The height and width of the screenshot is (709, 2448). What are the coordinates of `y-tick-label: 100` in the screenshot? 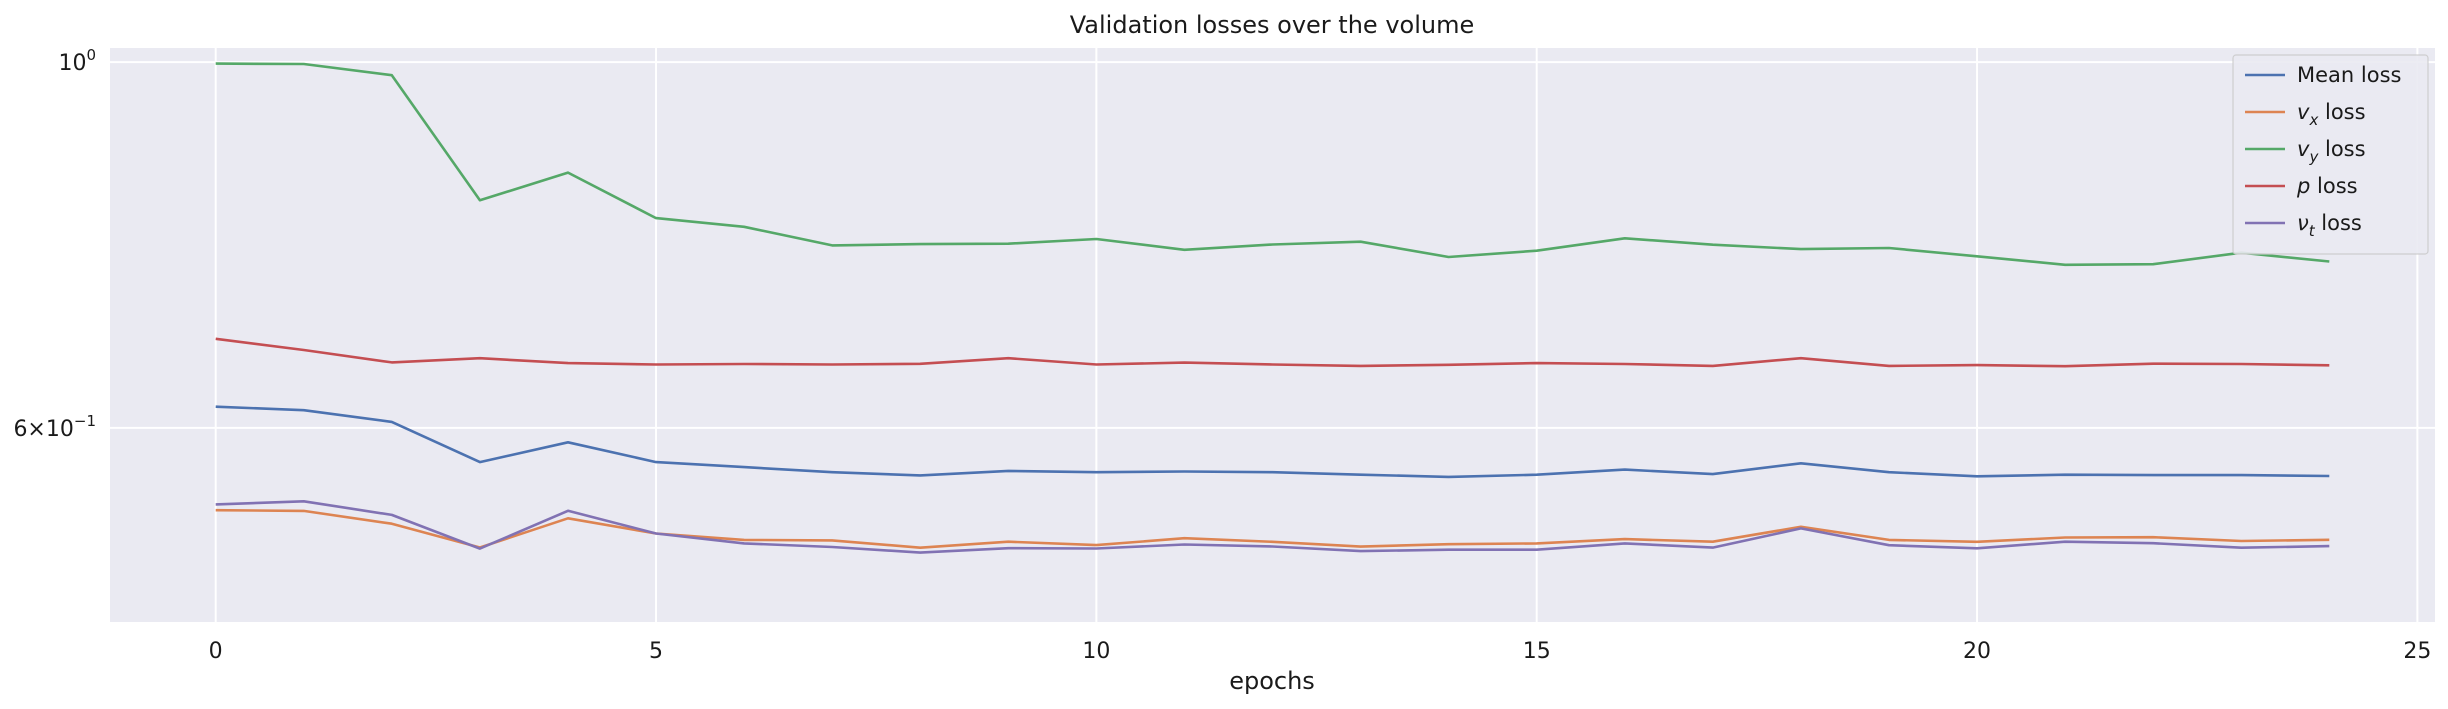 It's located at (77, 61).